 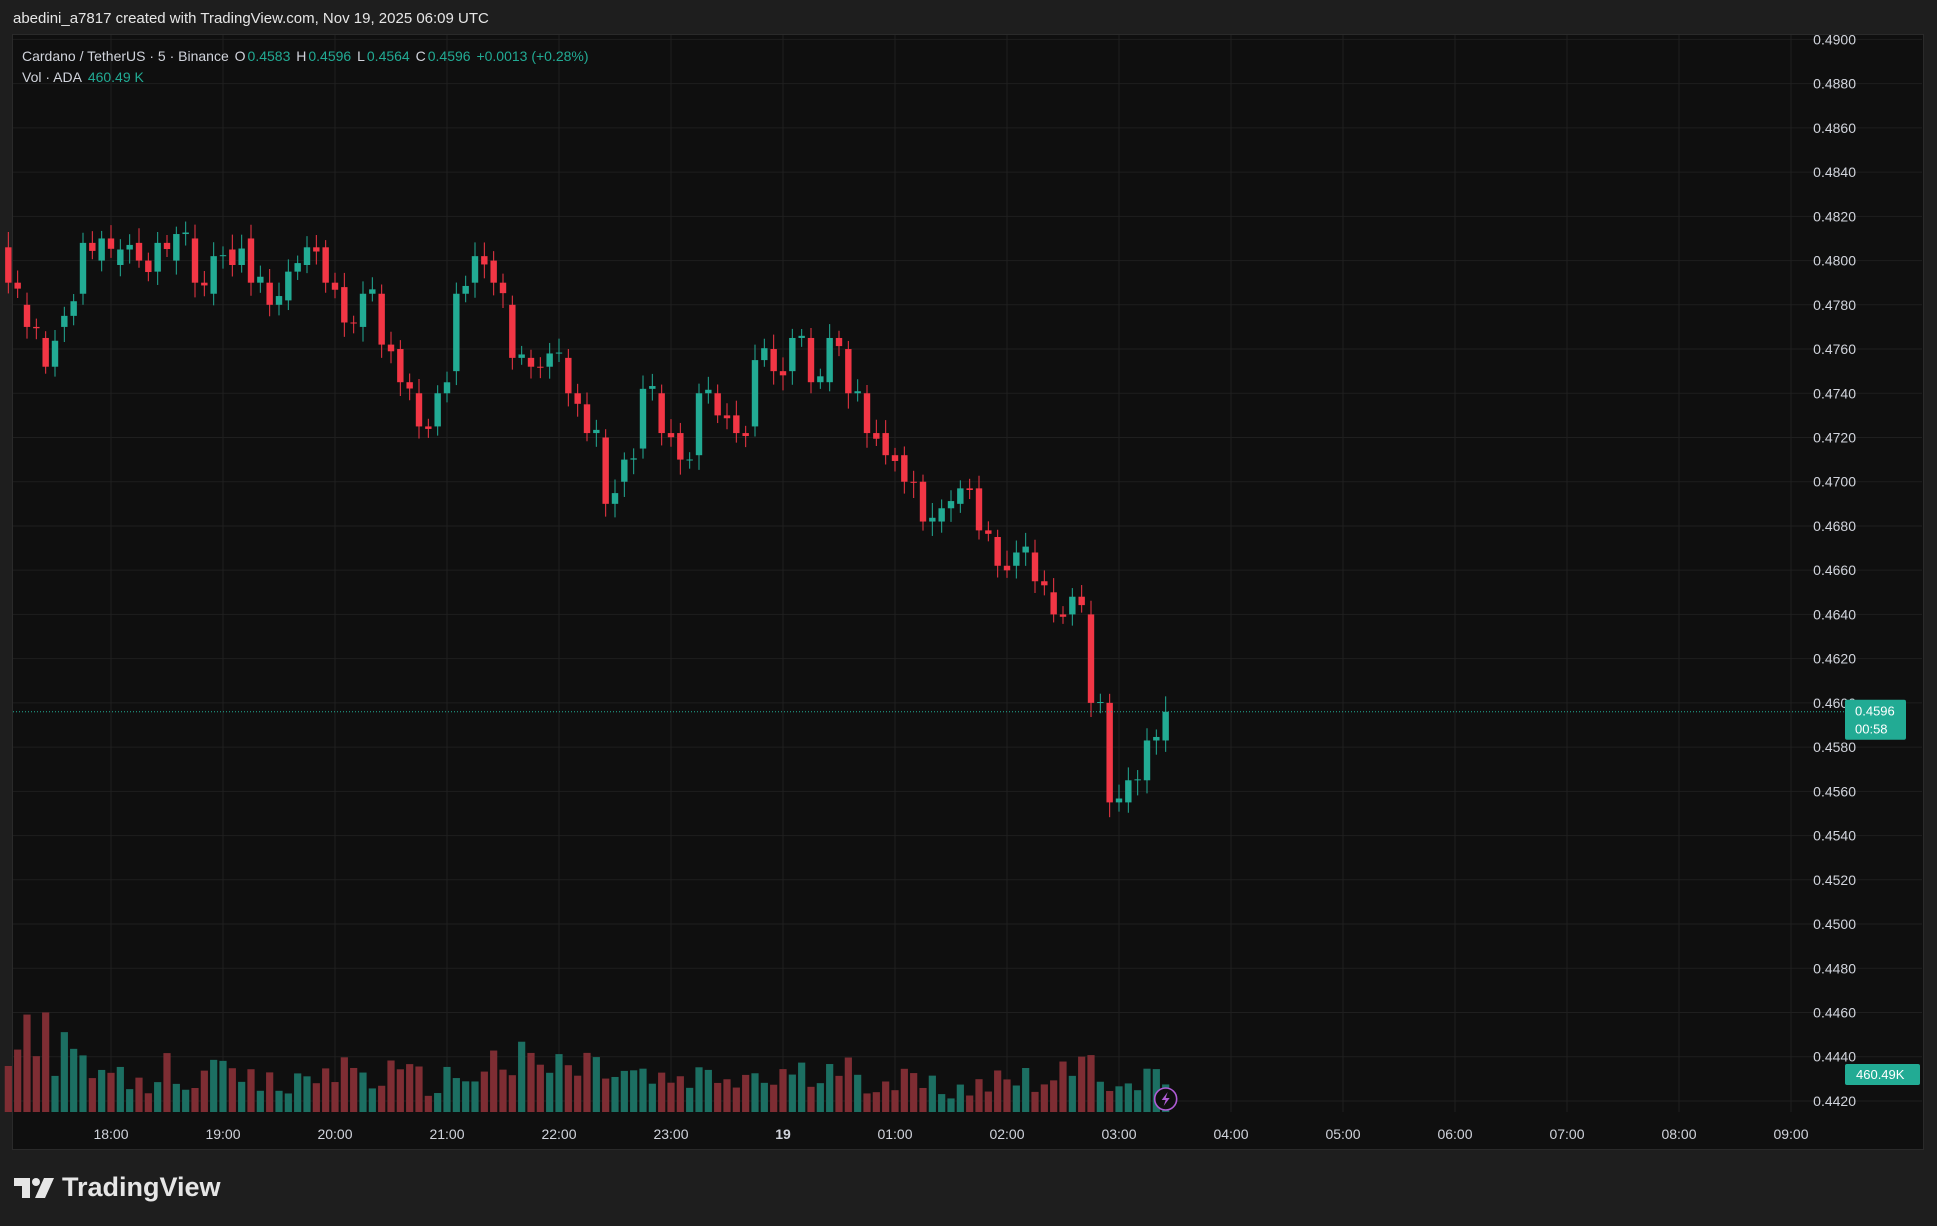 I want to click on price-tick-label: 0.4680, so click(x=1834, y=526).